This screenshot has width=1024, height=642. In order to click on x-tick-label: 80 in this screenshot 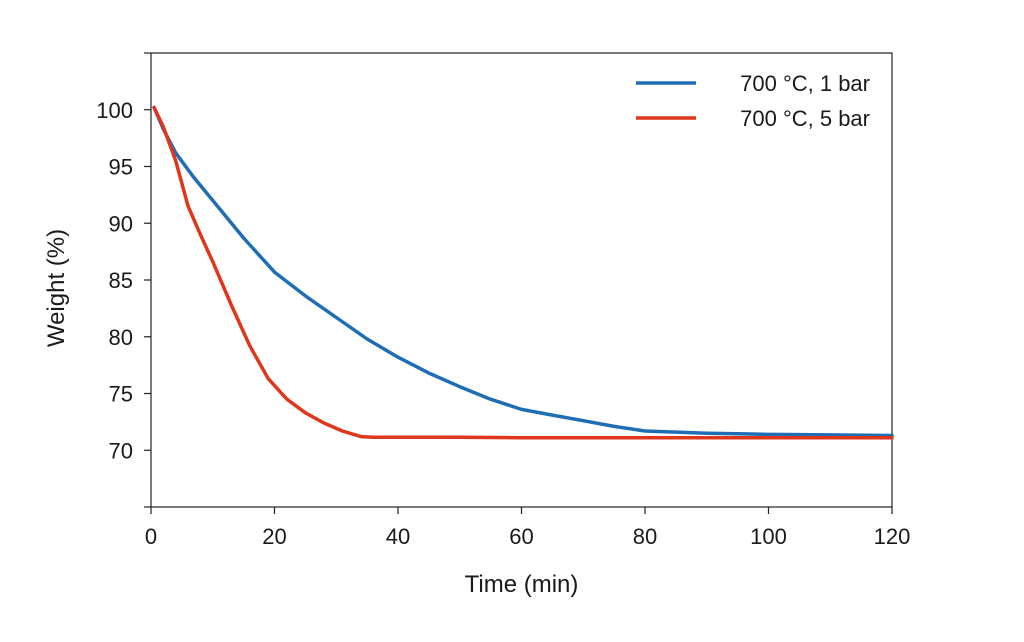, I will do `click(645, 536)`.